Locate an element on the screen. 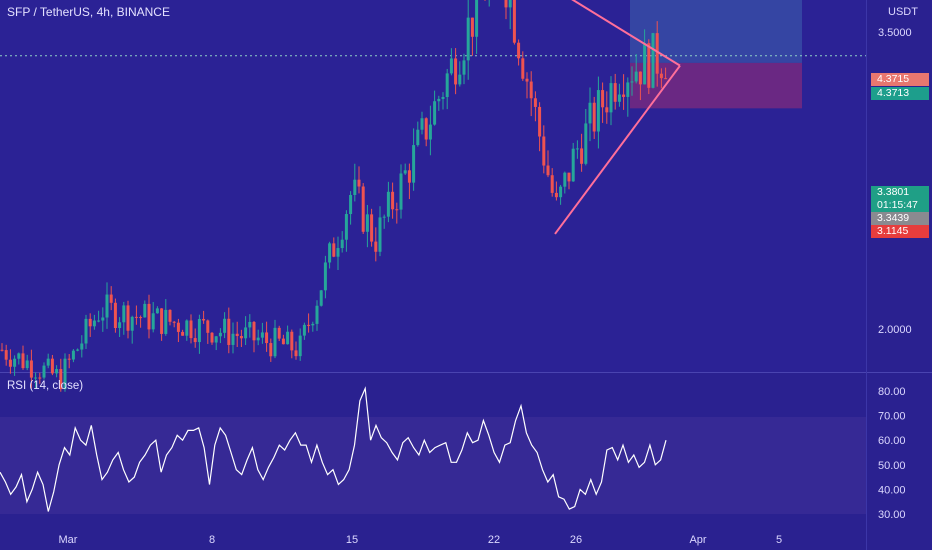  rsi-tick-label: 80.00 is located at coordinates (892, 392).